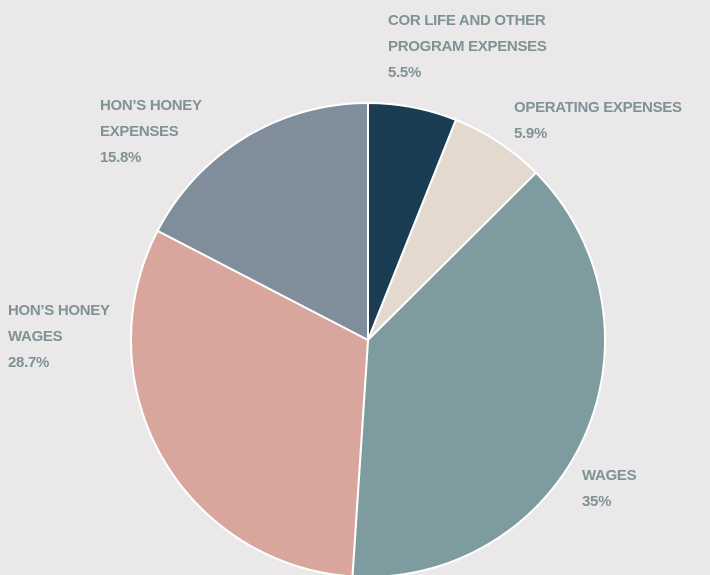 The width and height of the screenshot is (710, 575). What do you see at coordinates (467, 33) in the screenshot?
I see `slice-name: COR LIFE AND OTHER PROGRAM EXPENSES` at bounding box center [467, 33].